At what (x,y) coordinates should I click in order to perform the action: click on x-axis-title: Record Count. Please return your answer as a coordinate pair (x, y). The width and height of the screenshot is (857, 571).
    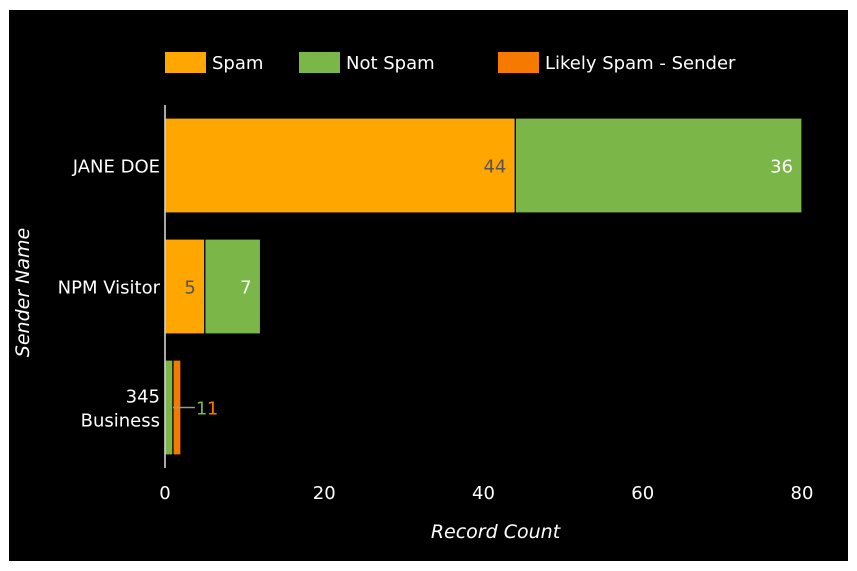
    Looking at the image, I should click on (496, 532).